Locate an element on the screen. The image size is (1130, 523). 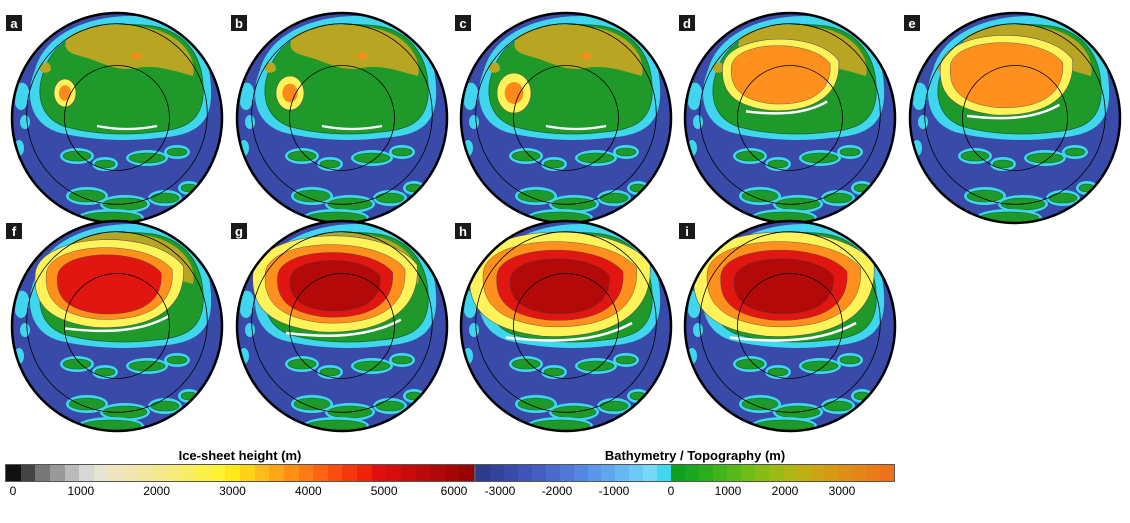
panel-label-a: a is located at coordinates (14, 23).